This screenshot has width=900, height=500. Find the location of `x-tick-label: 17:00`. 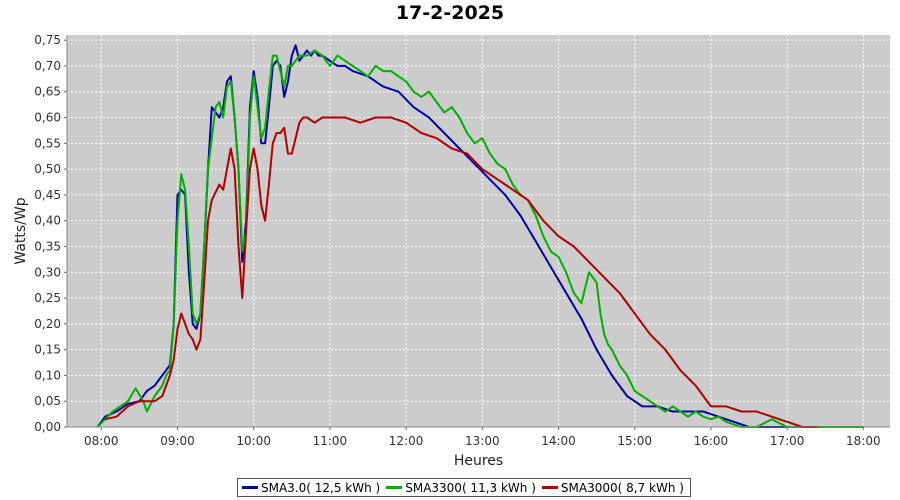

x-tick-label: 17:00 is located at coordinates (787, 441).